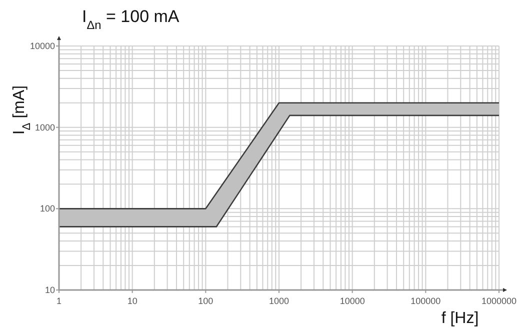 The image size is (518, 335). Describe the element at coordinates (460, 318) in the screenshot. I see `x-axis-title: f [Hz]` at that location.